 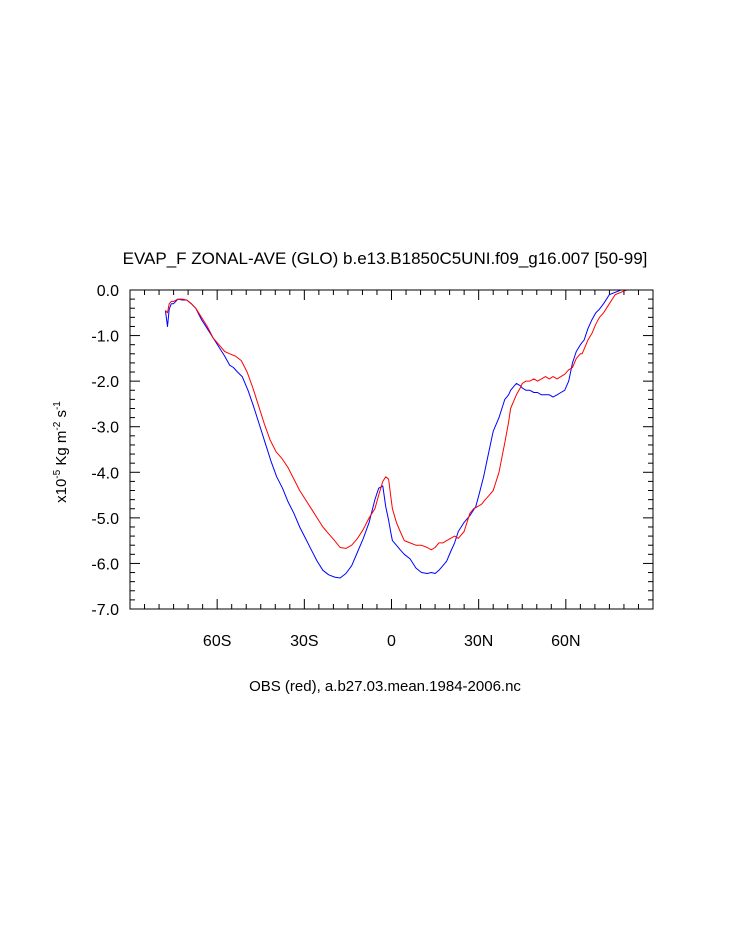 I want to click on x-tick-label: 60S, so click(x=217, y=641).